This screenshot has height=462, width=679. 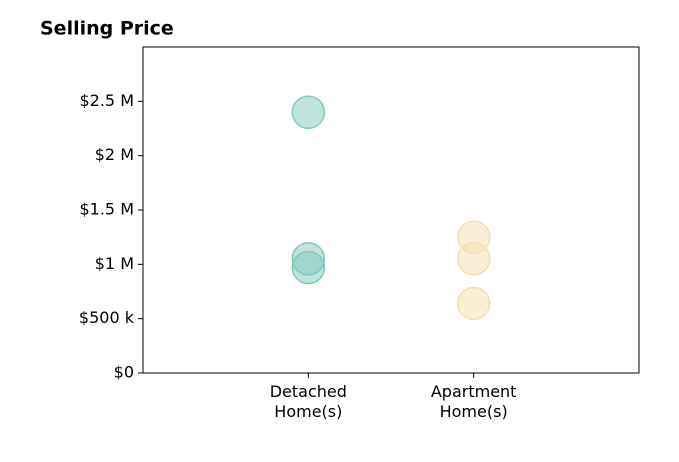 What do you see at coordinates (107, 317) in the screenshot?
I see `y-tick-label: $500 k` at bounding box center [107, 317].